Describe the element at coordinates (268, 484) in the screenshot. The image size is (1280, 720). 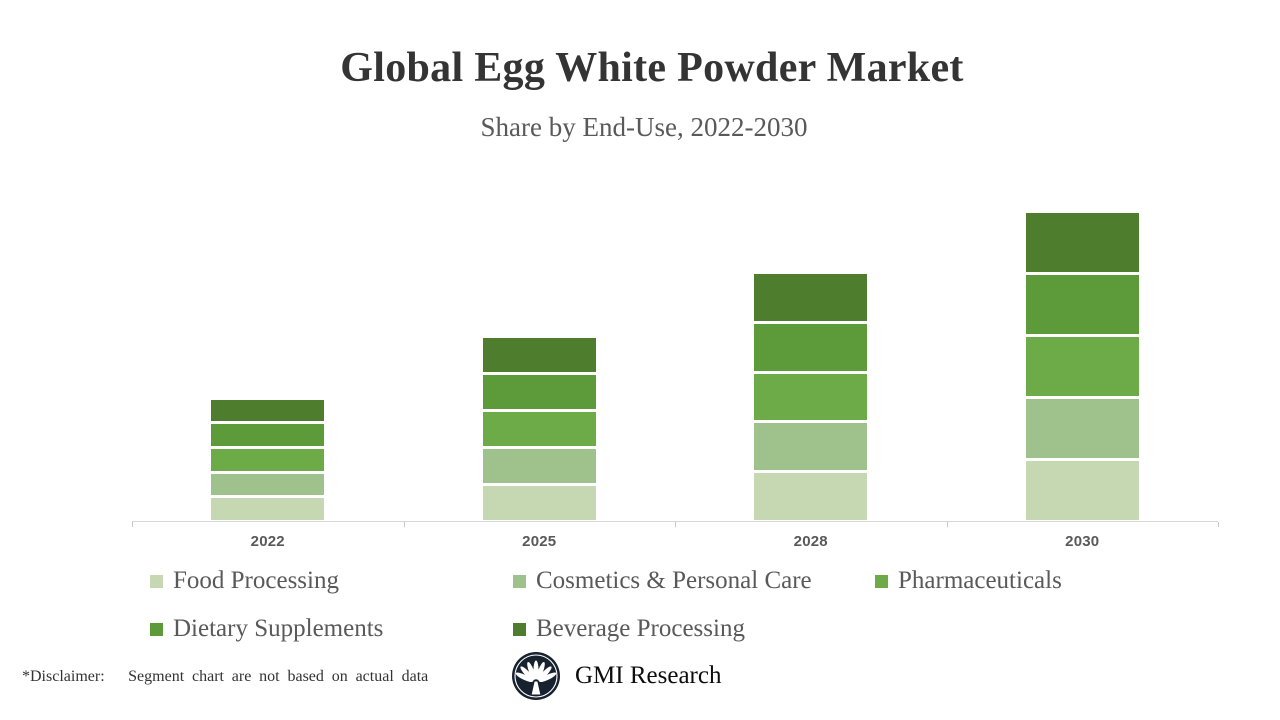
I see `segment-cosmetics-personal-care-2022` at that location.